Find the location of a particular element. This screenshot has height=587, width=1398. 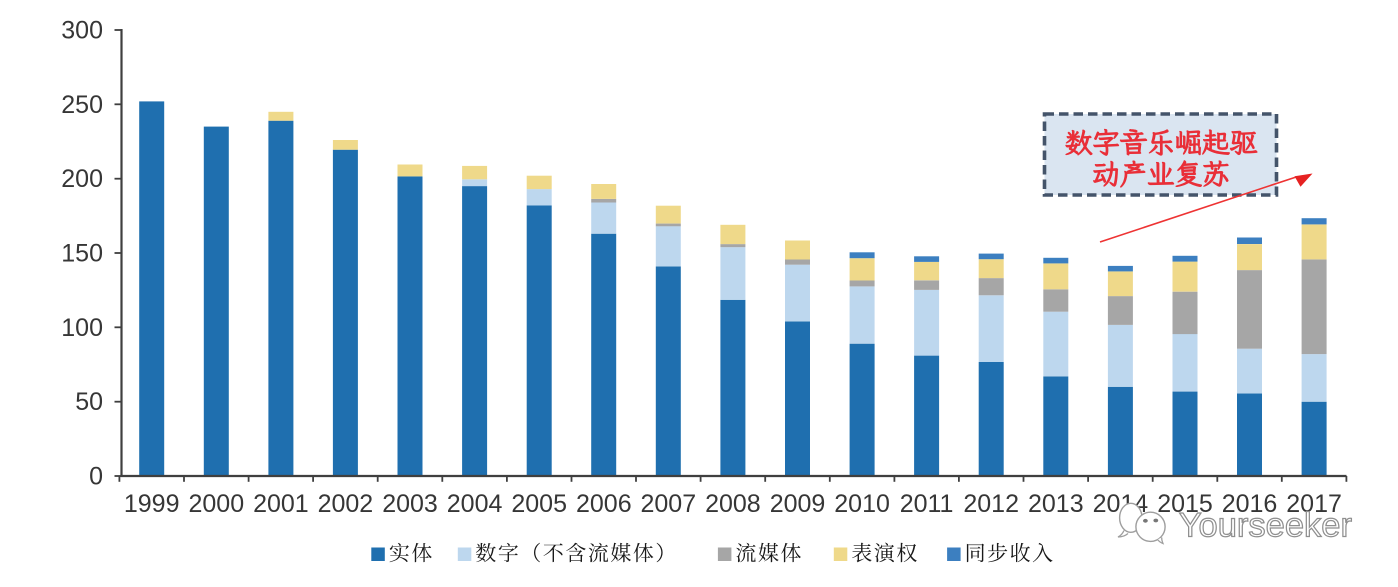

svg-text: 2015 is located at coordinates (1185, 504).